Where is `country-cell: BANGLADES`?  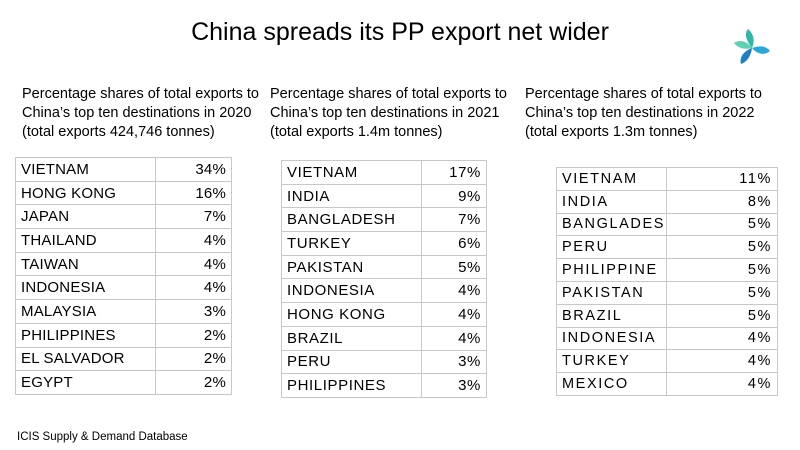 country-cell: BANGLADES is located at coordinates (611, 224).